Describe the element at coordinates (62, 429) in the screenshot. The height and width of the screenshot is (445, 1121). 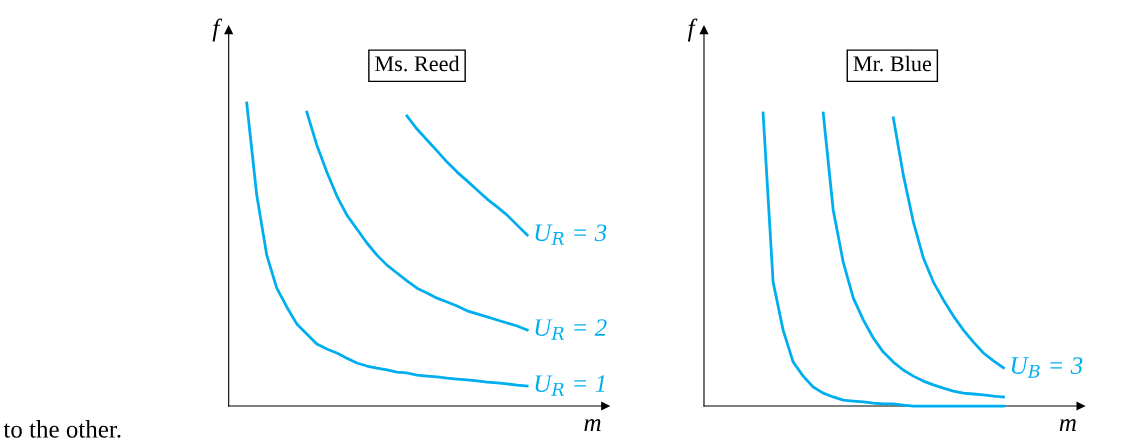
I see `text: to the other.` at that location.